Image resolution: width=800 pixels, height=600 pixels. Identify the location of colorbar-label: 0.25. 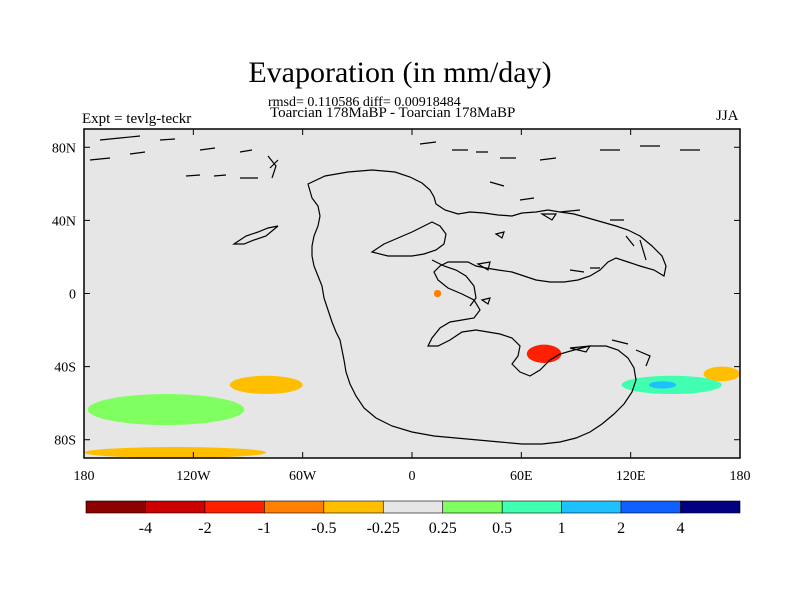
(443, 528).